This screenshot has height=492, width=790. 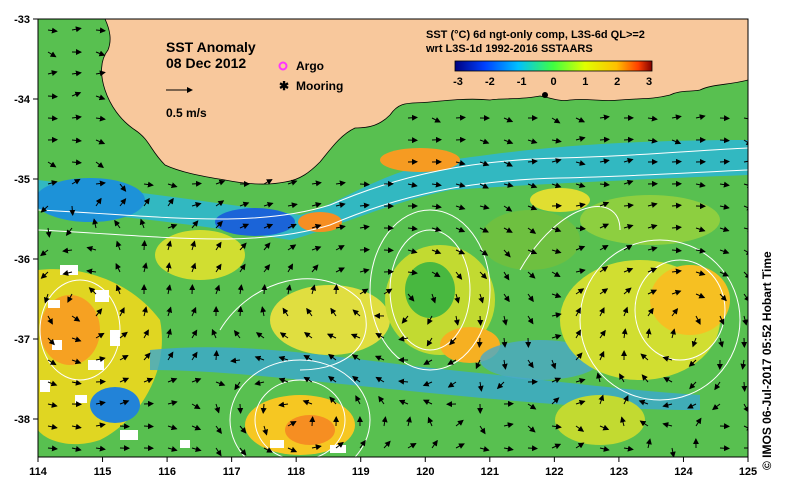 I want to click on colorbar, so click(x=553, y=66).